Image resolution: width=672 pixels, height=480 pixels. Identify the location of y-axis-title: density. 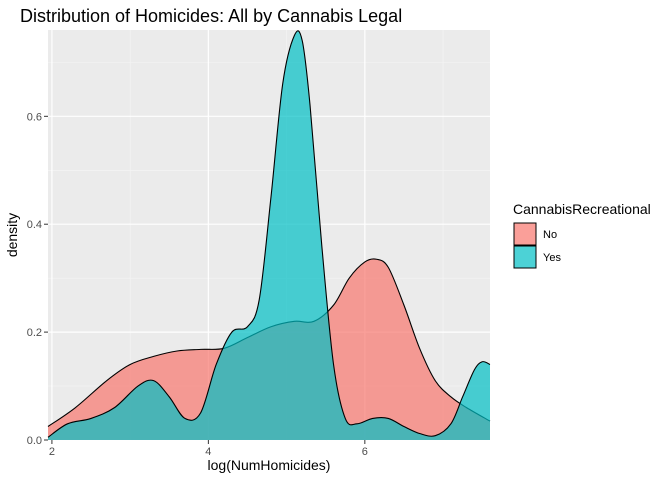
(12, 235).